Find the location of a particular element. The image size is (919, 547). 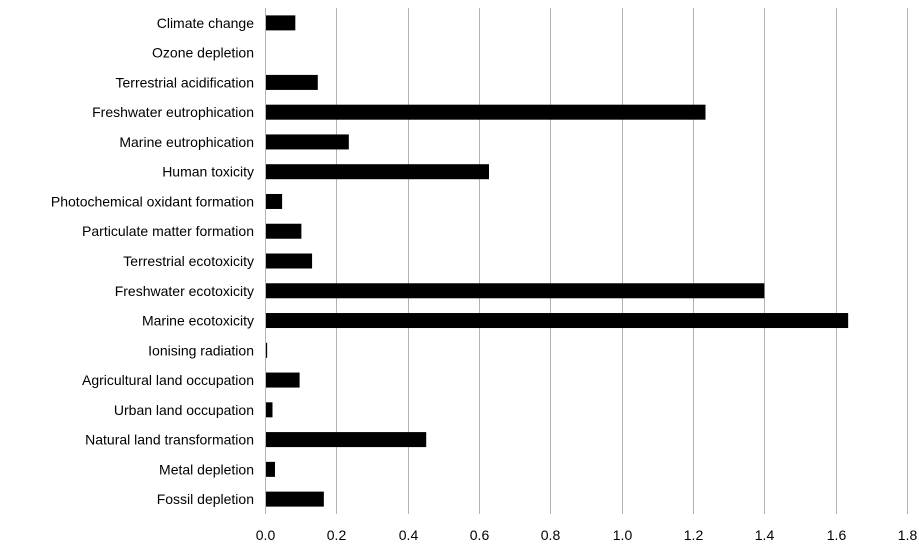

x-tick-label: 0.0 is located at coordinates (266, 535).